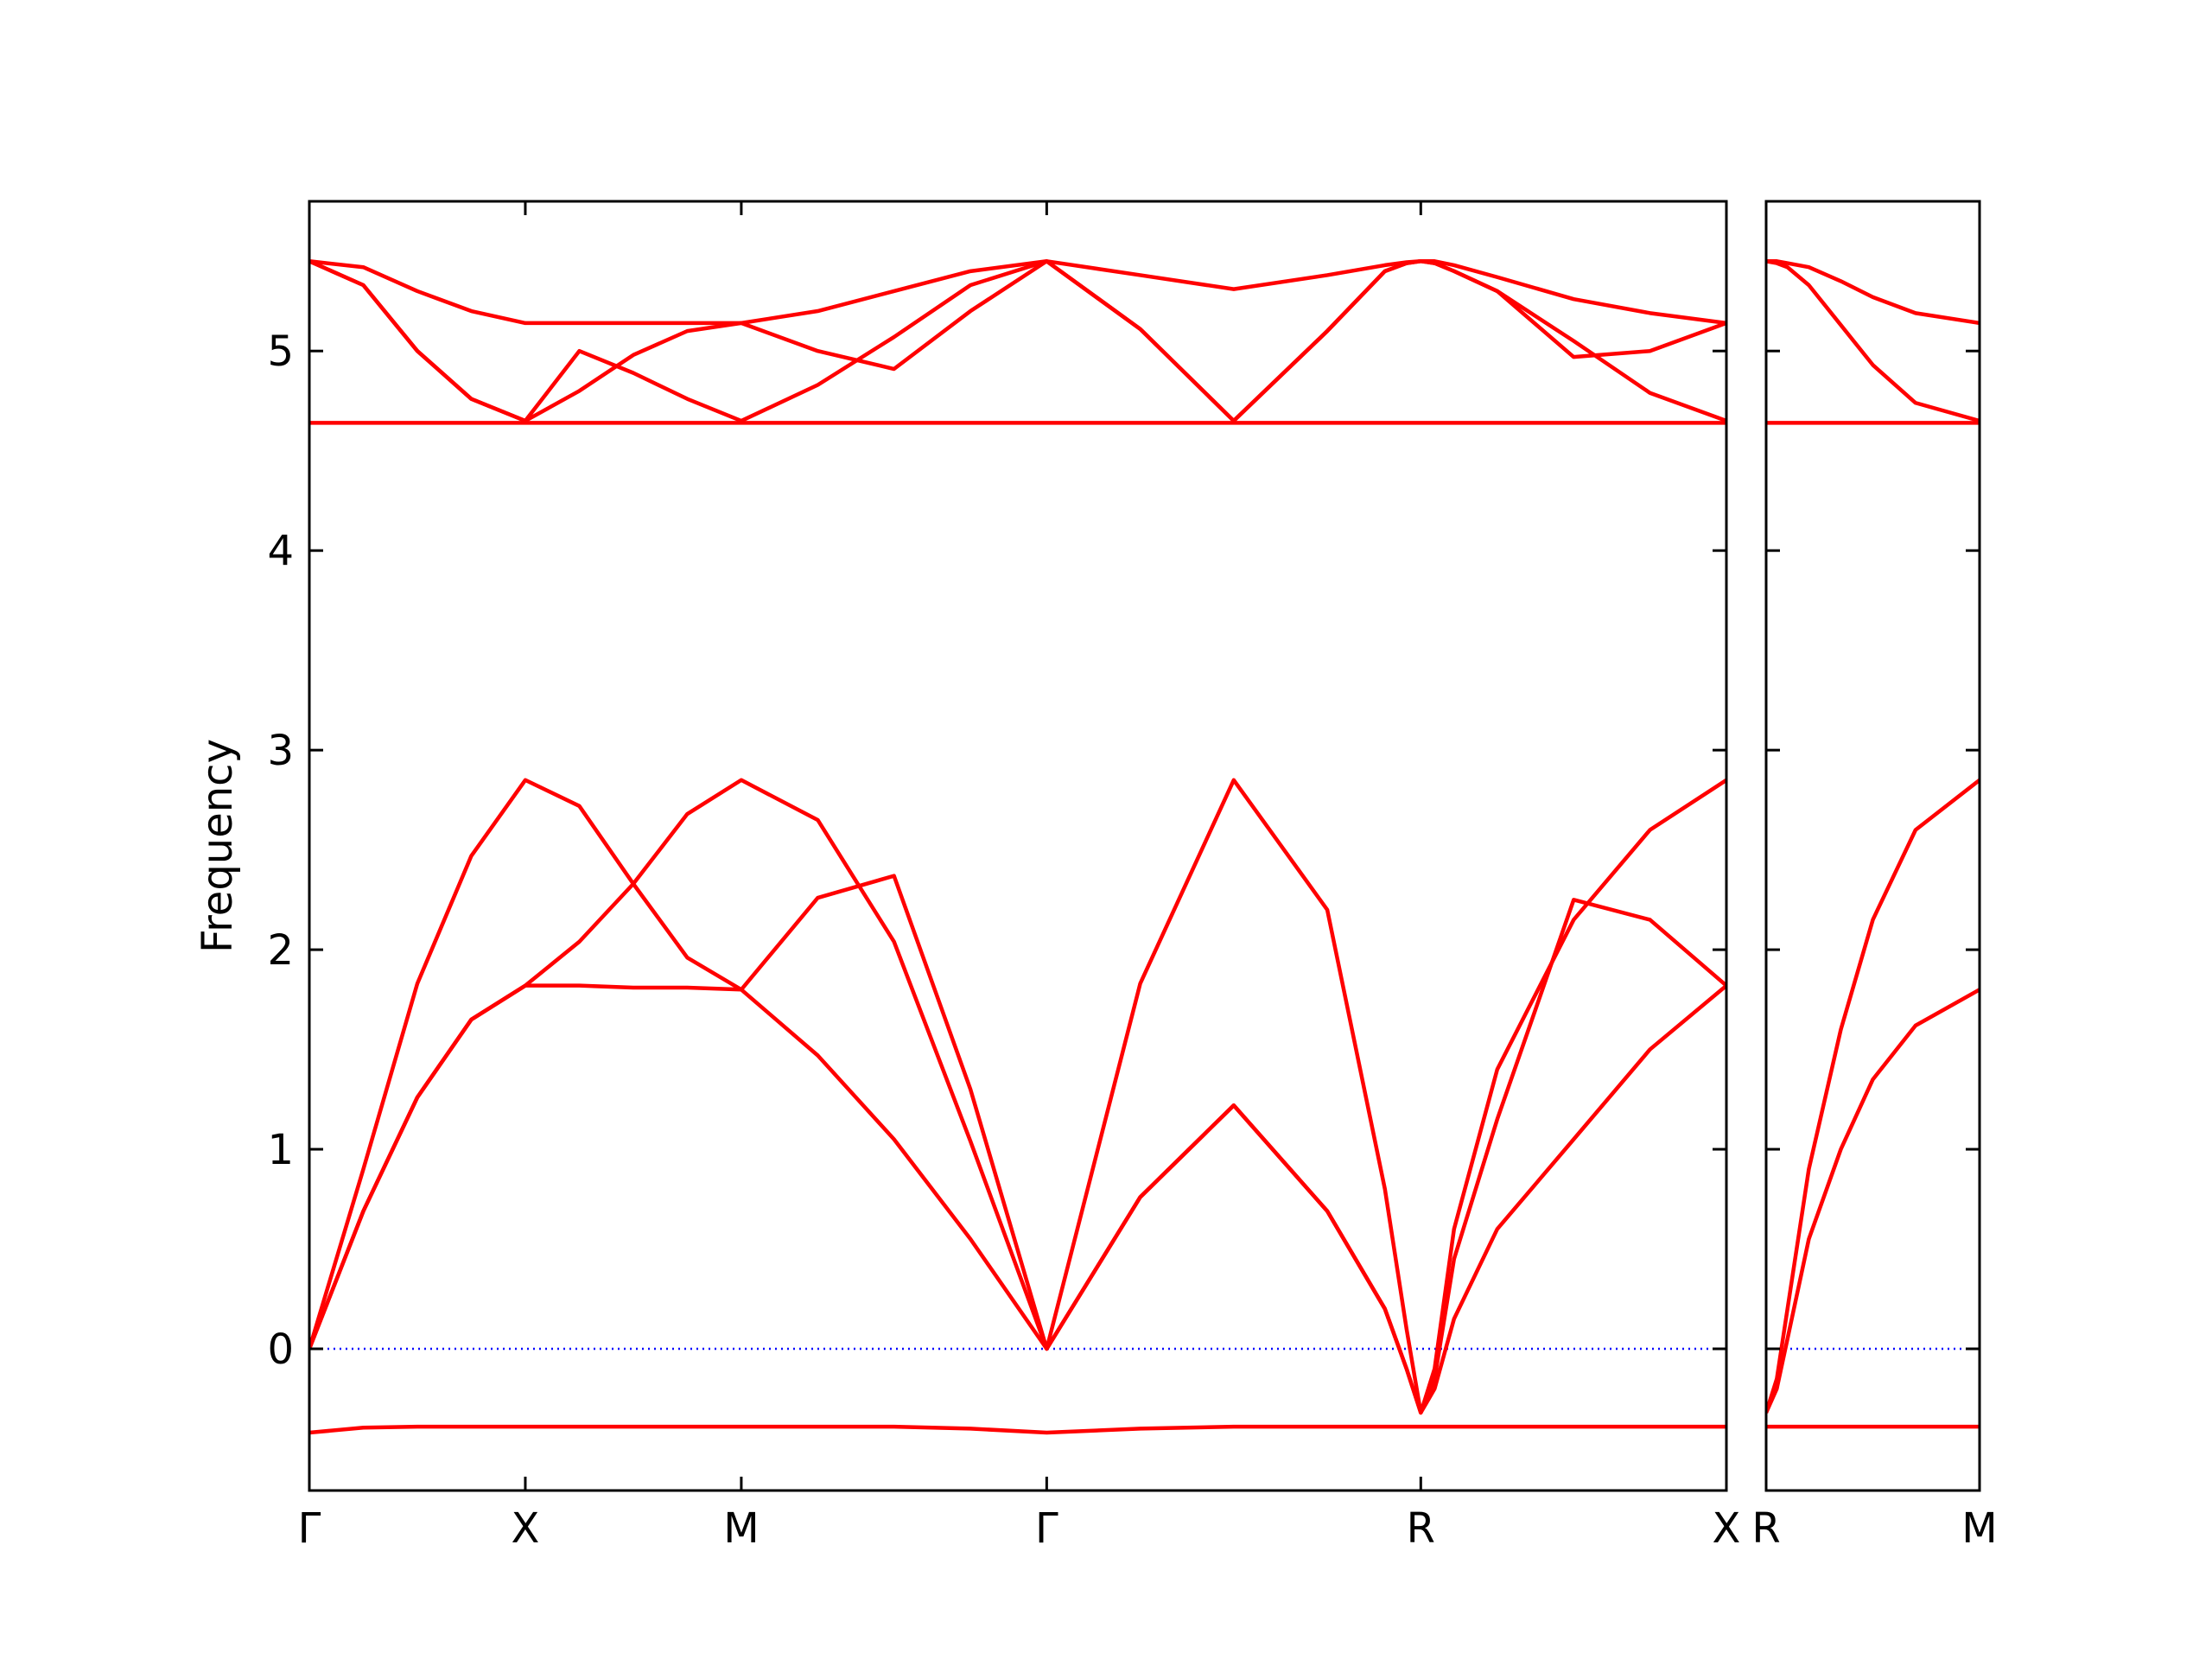 This screenshot has height=1659, width=2212. Describe the element at coordinates (280, 551) in the screenshot. I see `y-tick-label: 4` at that location.